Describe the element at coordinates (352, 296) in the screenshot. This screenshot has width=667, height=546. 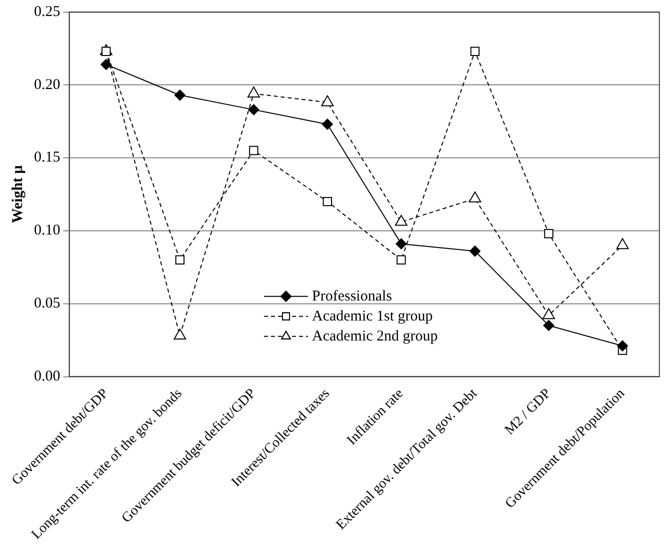
I see `legend-label: Professionals` at that location.